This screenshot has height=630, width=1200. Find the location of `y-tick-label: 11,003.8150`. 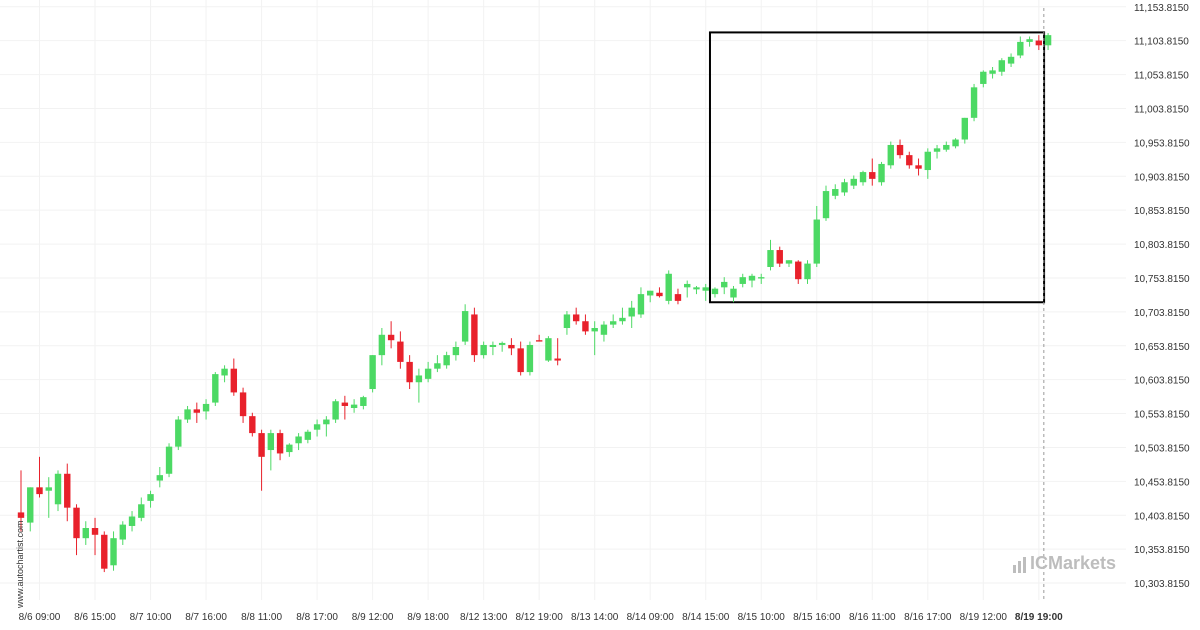

y-tick-label: 11,003.8150 is located at coordinates (1161, 109).